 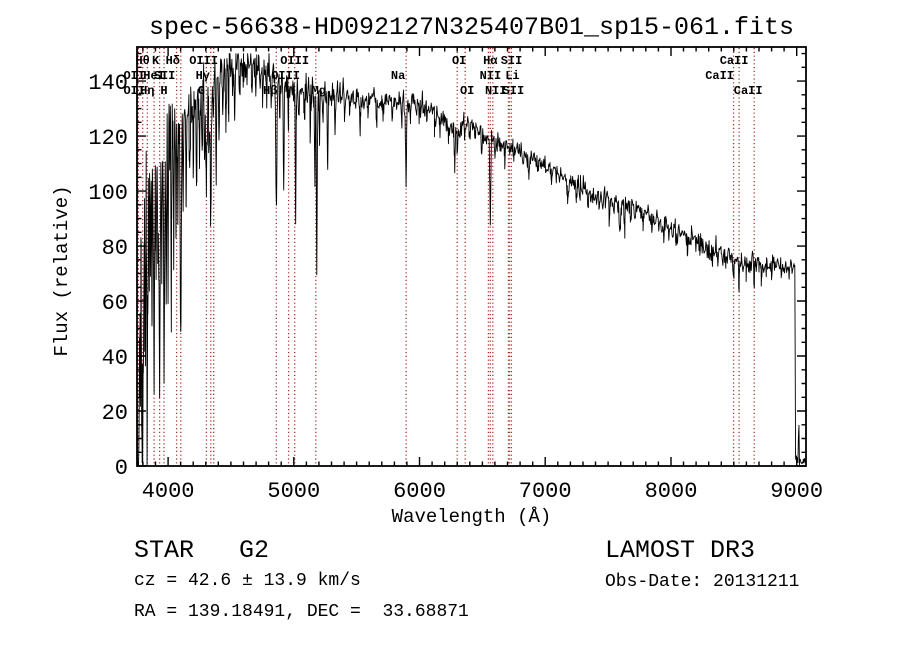 What do you see at coordinates (142, 61) in the screenshot?
I see `line-label: Hθ` at bounding box center [142, 61].